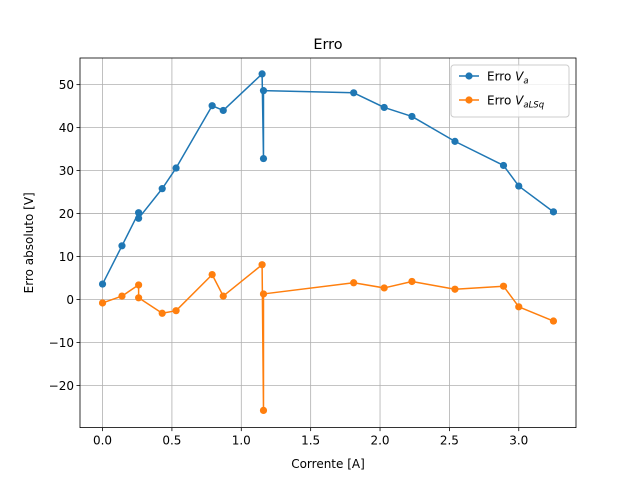  Describe the element at coordinates (29, 242) in the screenshot. I see `y-axis-label: Erro absoluto [V]` at that location.